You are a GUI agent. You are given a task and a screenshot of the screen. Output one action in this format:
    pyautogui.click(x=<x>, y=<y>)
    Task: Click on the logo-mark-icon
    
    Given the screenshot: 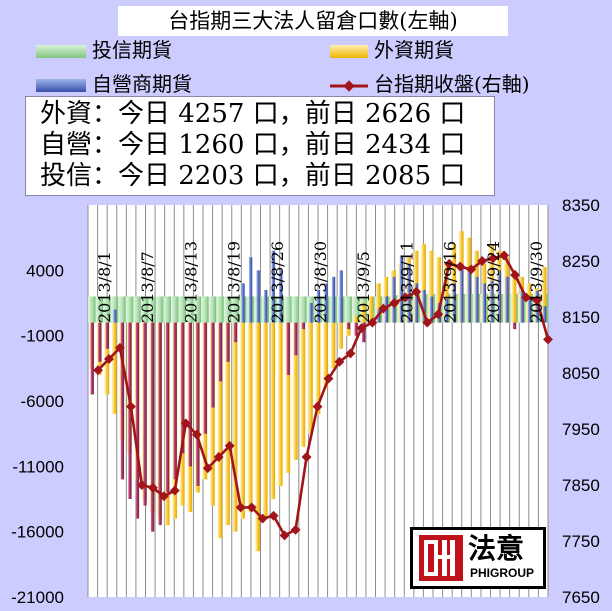 What is the action you would take?
    pyautogui.click(x=441, y=558)
    